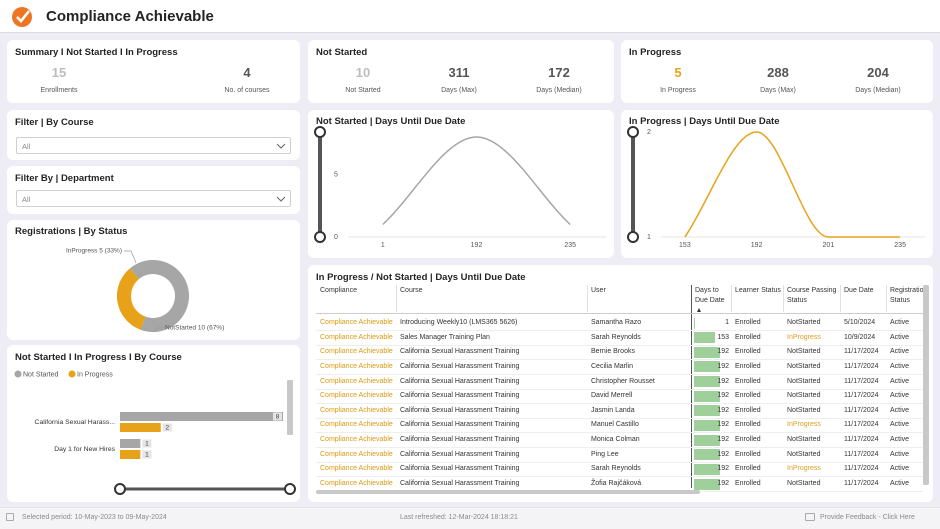 The height and width of the screenshot is (529, 940). What do you see at coordinates (908, 295) in the screenshot?
I see `column-header: Registration Status` at bounding box center [908, 295].